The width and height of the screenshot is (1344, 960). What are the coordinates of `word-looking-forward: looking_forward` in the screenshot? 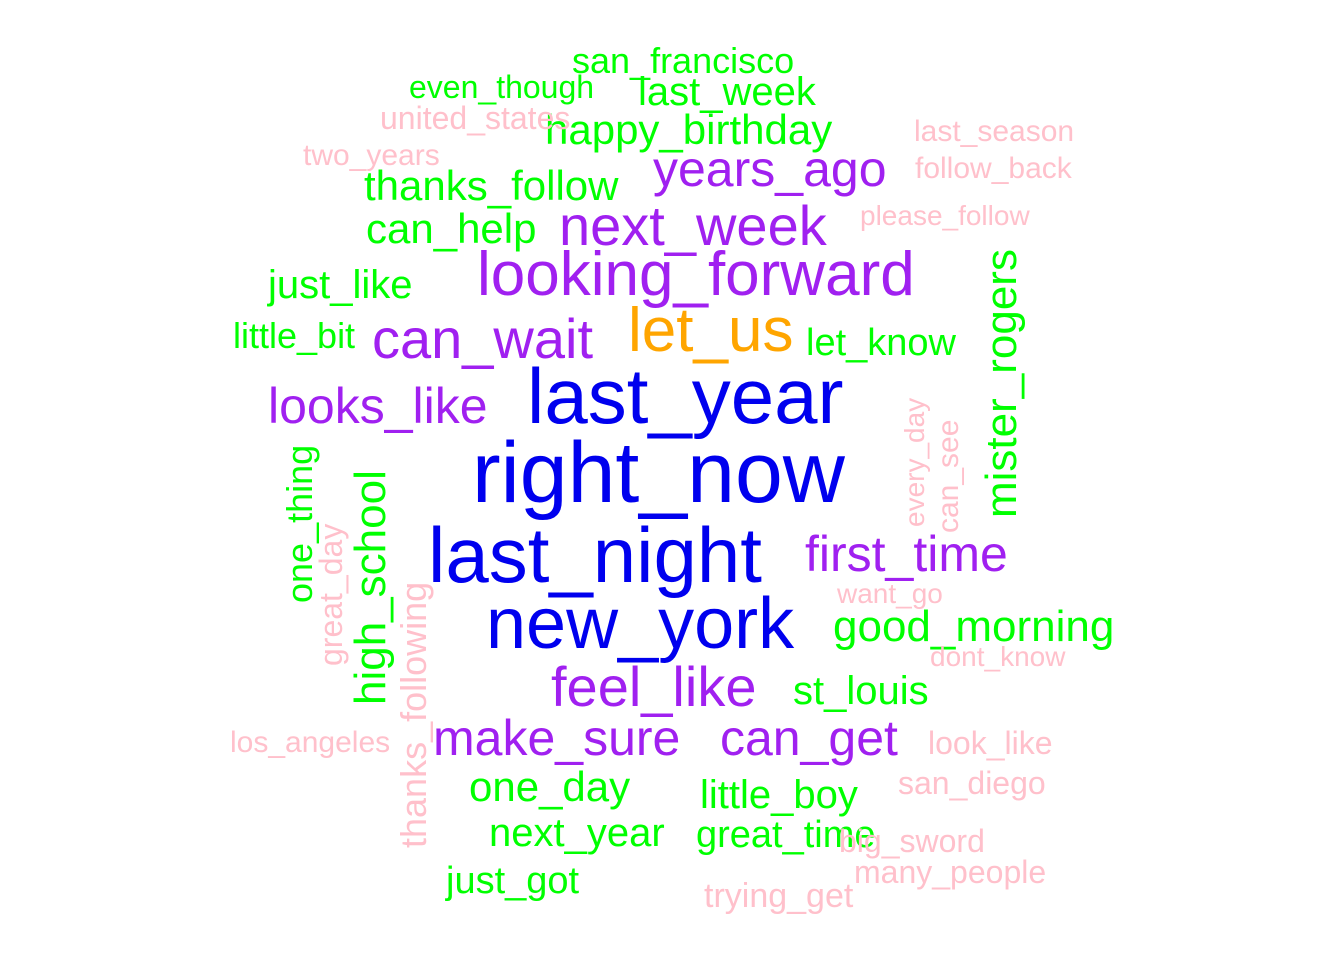 It's located at (696, 274).